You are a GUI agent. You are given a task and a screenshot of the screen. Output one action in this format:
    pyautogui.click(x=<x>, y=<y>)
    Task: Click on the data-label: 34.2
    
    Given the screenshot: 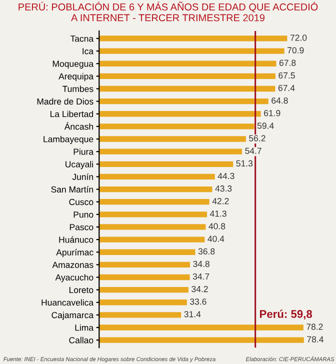 What is the action you would take?
    pyautogui.click(x=200, y=289)
    